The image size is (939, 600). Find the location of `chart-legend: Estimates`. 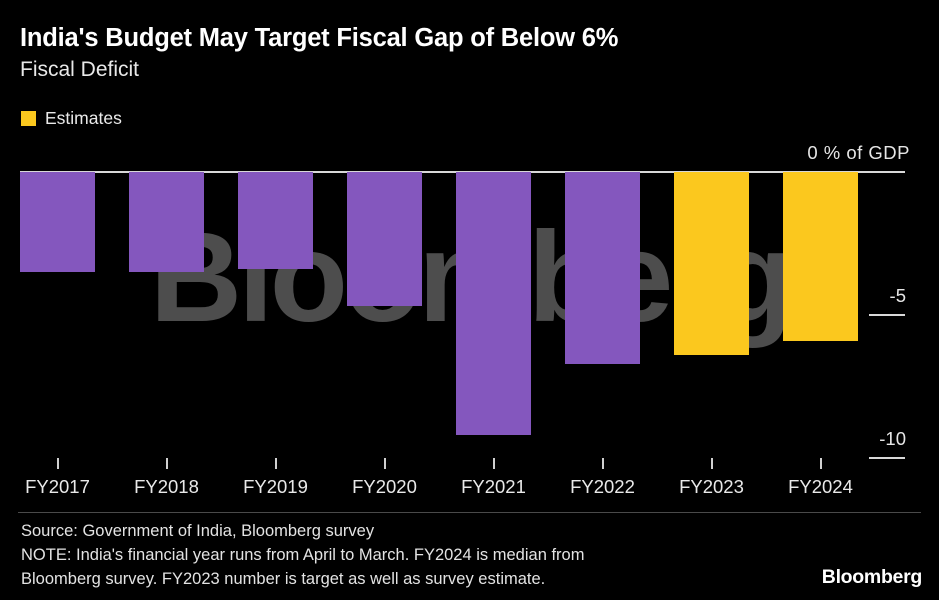

chart-legend: Estimates is located at coordinates (71, 118).